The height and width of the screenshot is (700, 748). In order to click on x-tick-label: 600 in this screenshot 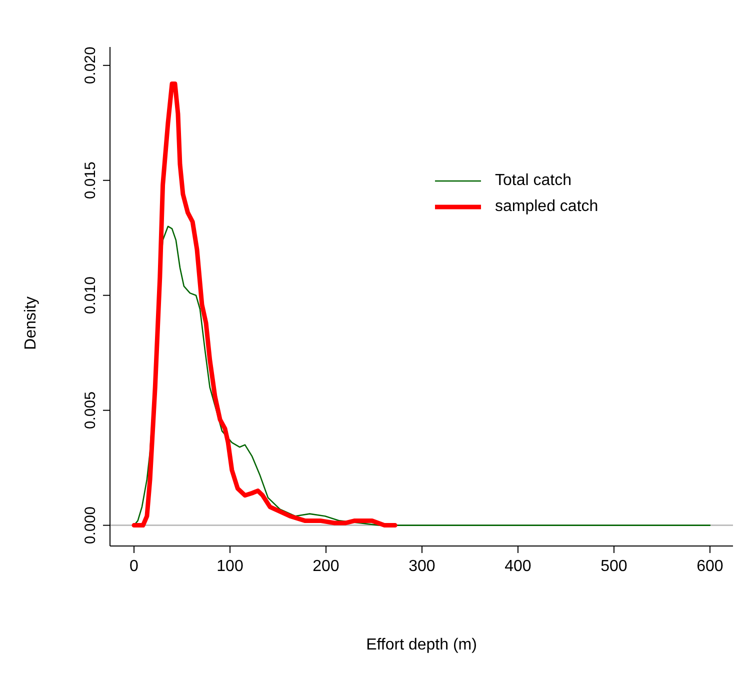, I will do `click(710, 566)`.